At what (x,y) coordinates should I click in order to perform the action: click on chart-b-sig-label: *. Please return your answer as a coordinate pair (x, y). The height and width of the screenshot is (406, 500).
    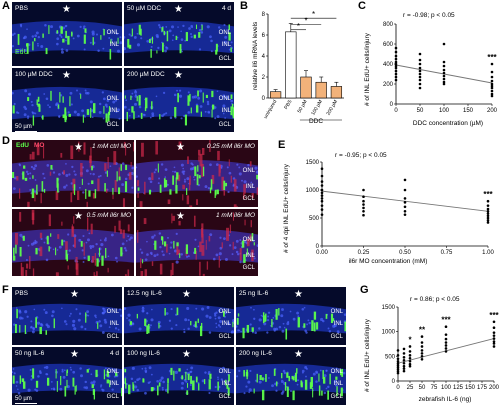
    Looking at the image, I should click on (298, 26).